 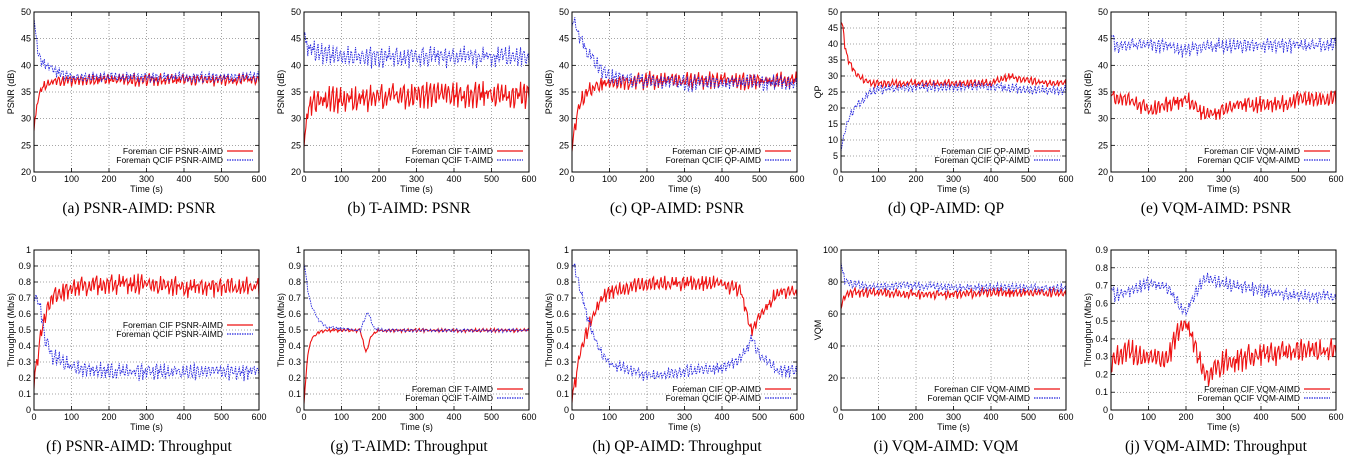 What do you see at coordinates (677, 446) in the screenshot?
I see `chart-caption: (h) QP-AIMD: Throughput` at bounding box center [677, 446].